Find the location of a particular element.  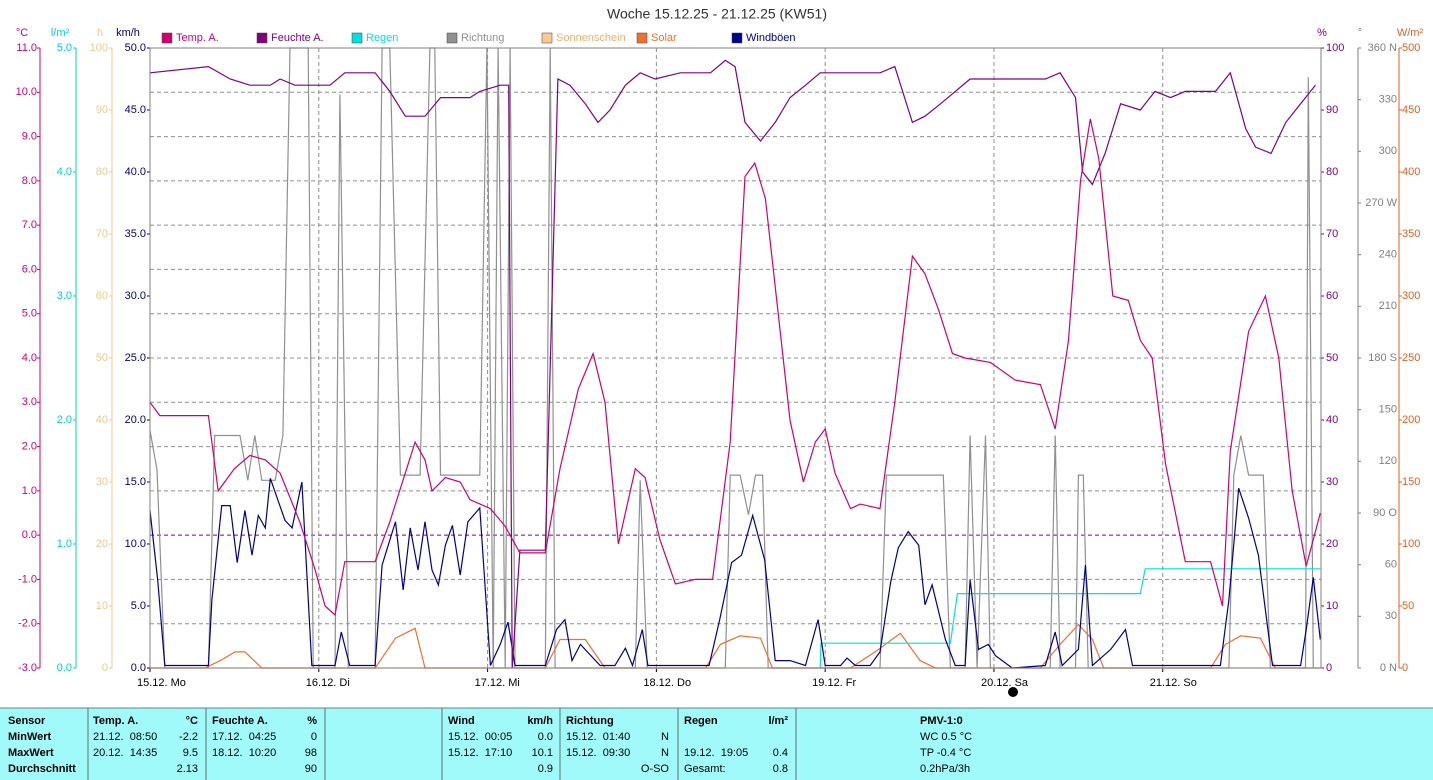

table-cell: Sensor is located at coordinates (27, 721).